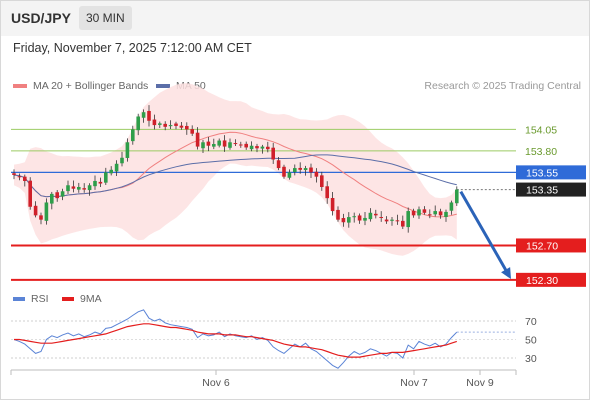 The width and height of the screenshot is (590, 400). Describe the element at coordinates (216, 383) in the screenshot. I see `time-axis-label: Nov 6` at that location.